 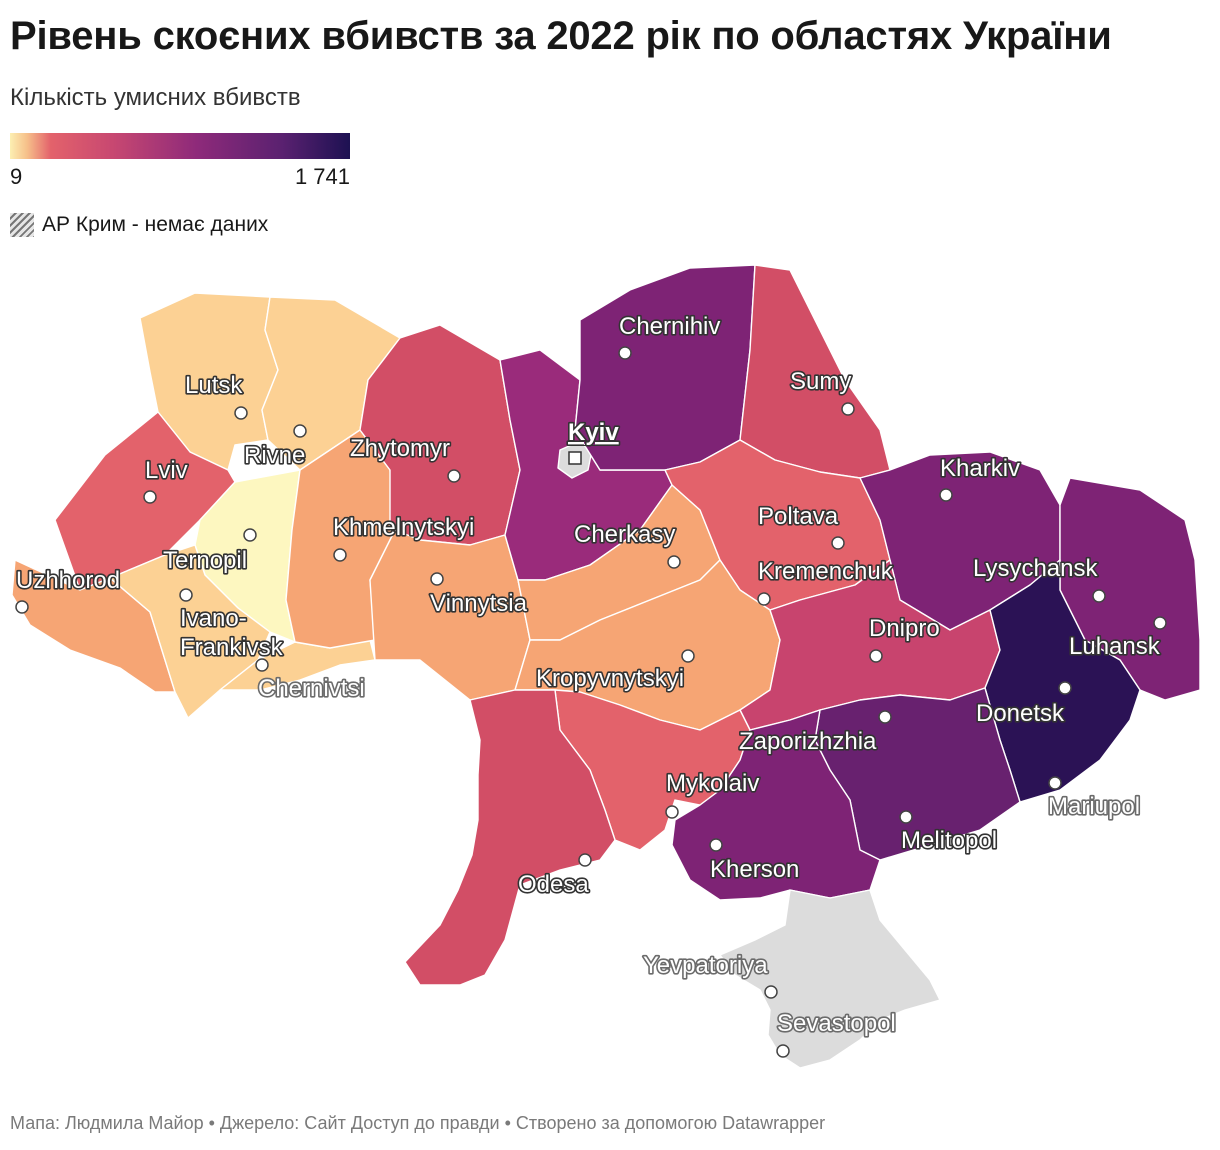 I want to click on no-data-legend: АР Крим - немає даних, so click(x=139, y=225).